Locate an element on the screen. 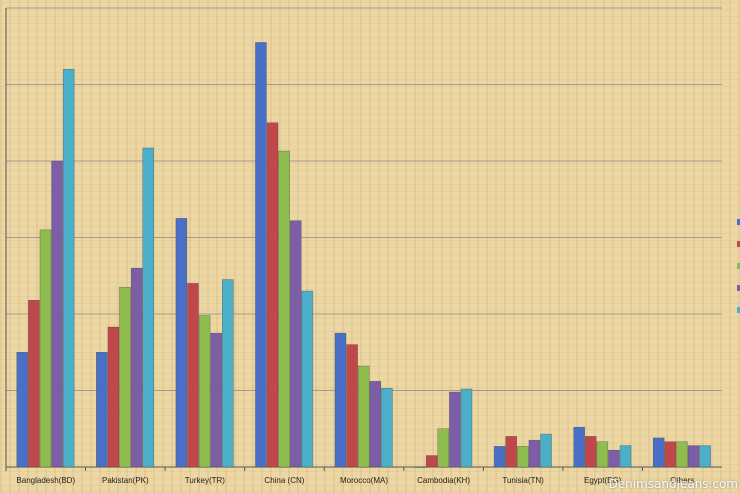  category-label: Bangladesh(BD) is located at coordinates (45, 480).